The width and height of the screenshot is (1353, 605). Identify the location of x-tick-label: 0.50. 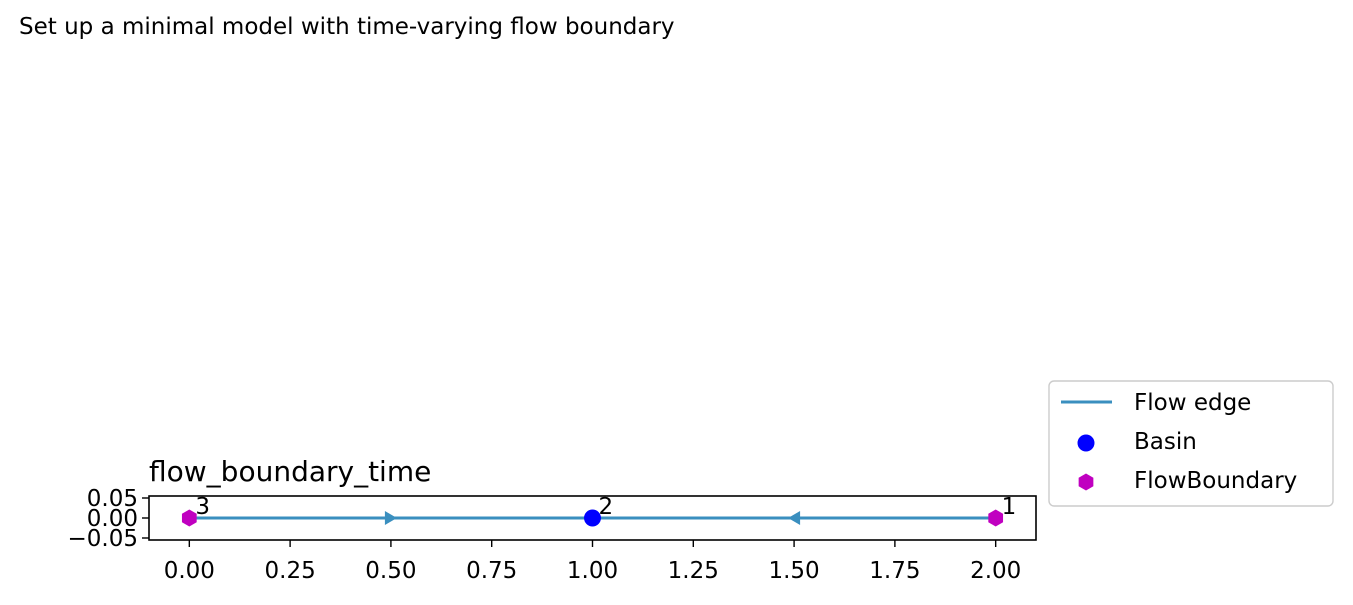
(390, 571).